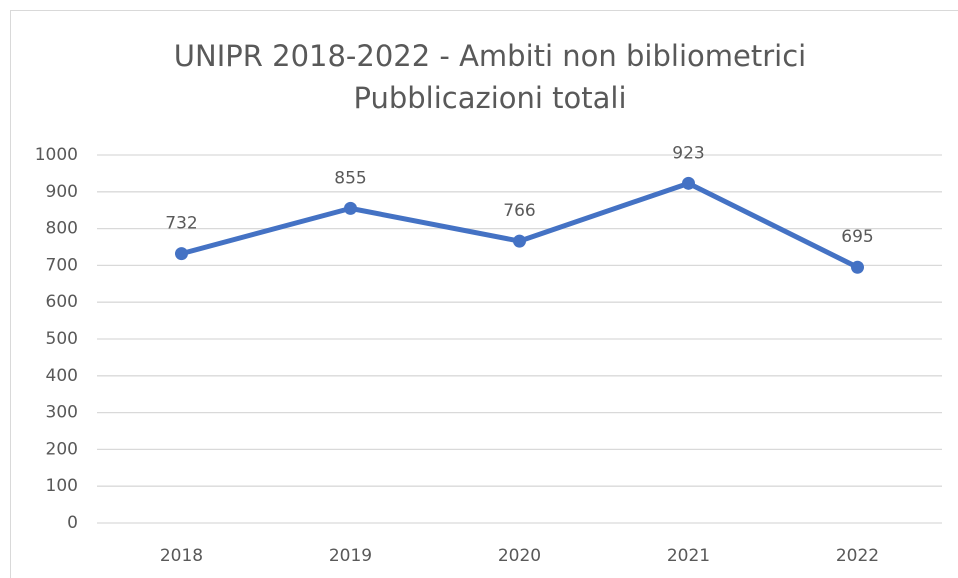  Describe the element at coordinates (62, 486) in the screenshot. I see `y-tick-label: 100` at that location.